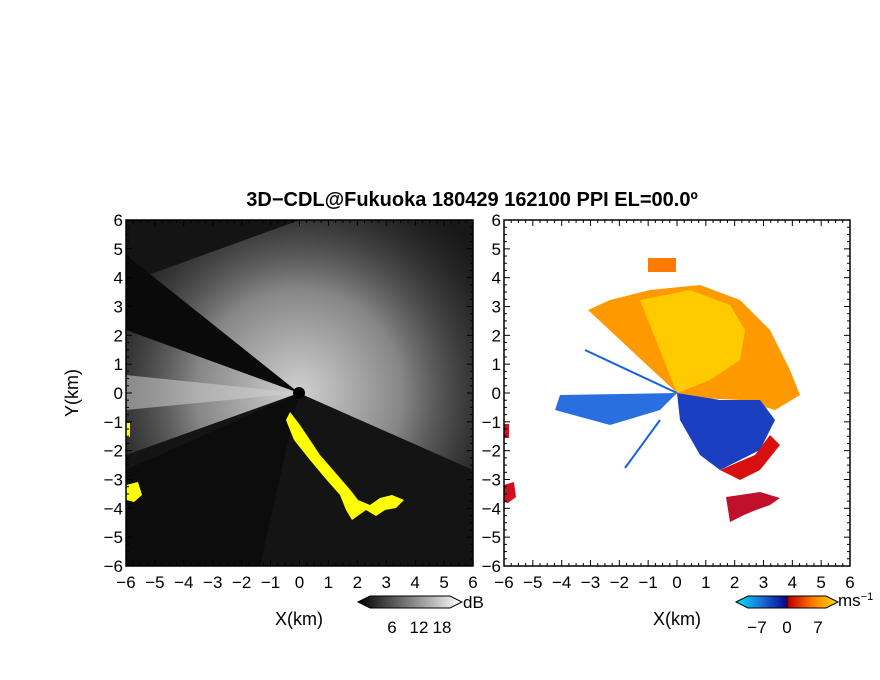 The width and height of the screenshot is (880, 680). Describe the element at coordinates (299, 619) in the screenshot. I see `left-xlabel: X(km)` at that location.